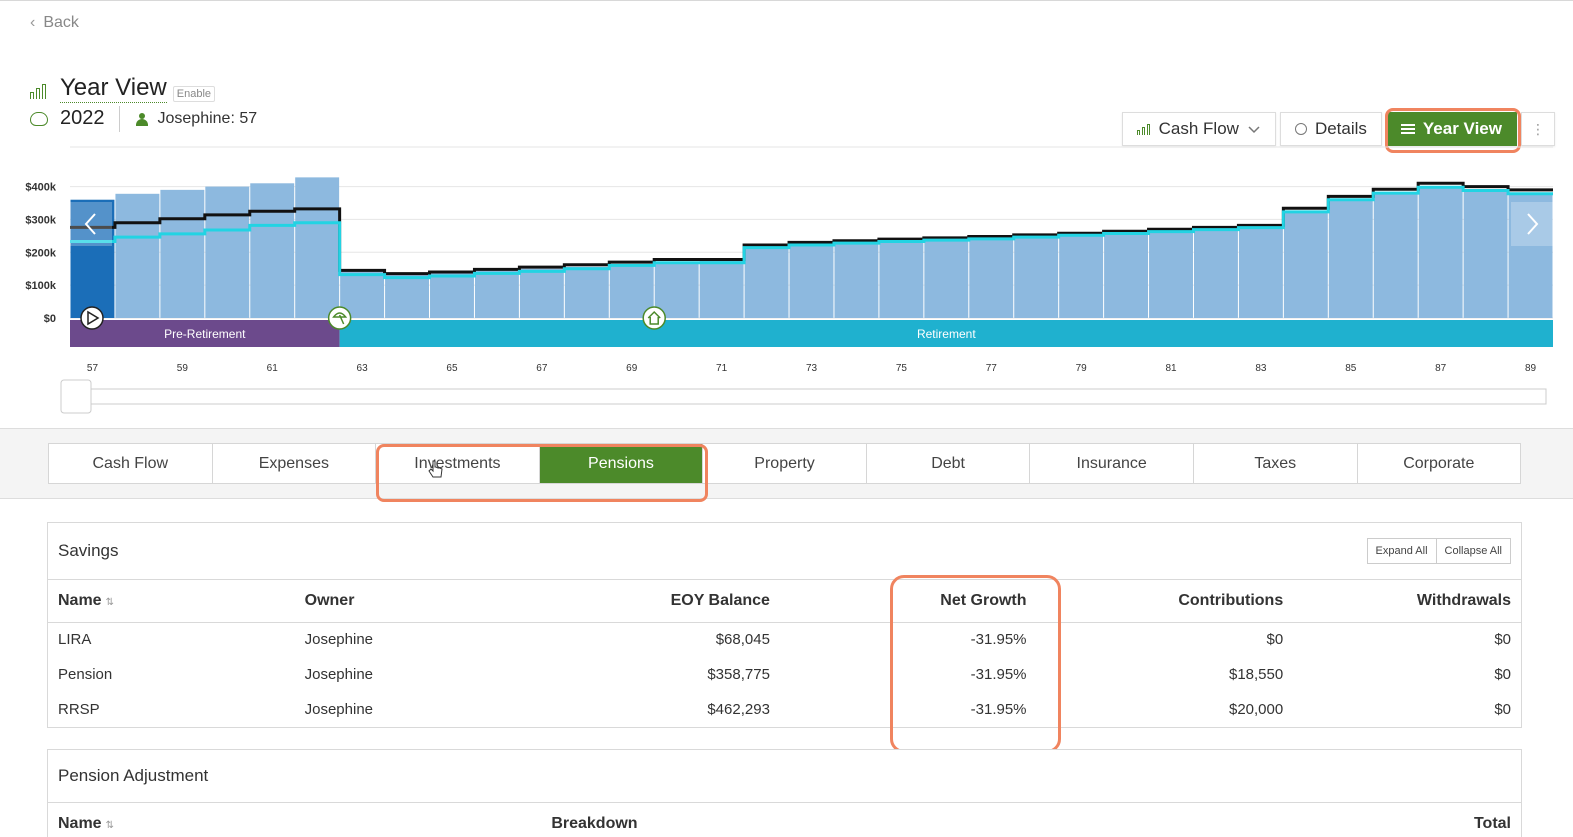 This screenshot has height=837, width=1573. I want to click on chevron-left-icon, so click(90, 224).